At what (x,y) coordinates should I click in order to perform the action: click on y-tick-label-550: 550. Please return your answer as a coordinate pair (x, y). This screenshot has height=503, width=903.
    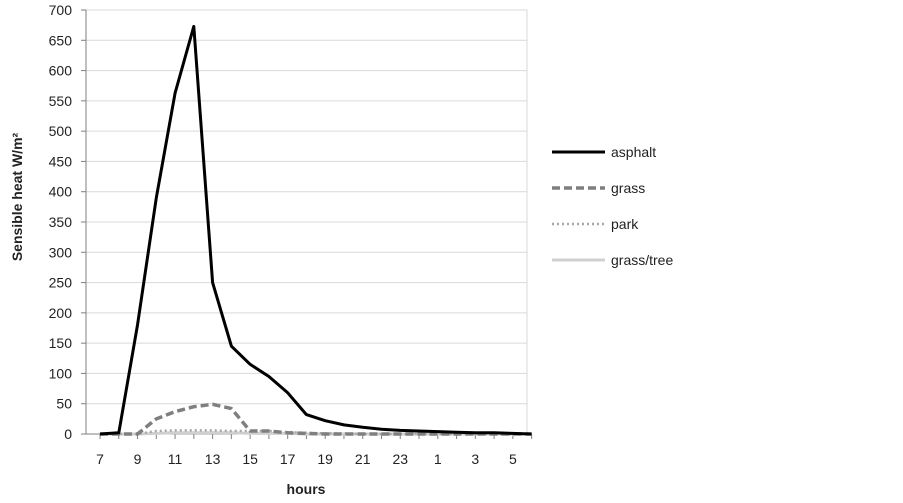
    Looking at the image, I should click on (61, 101).